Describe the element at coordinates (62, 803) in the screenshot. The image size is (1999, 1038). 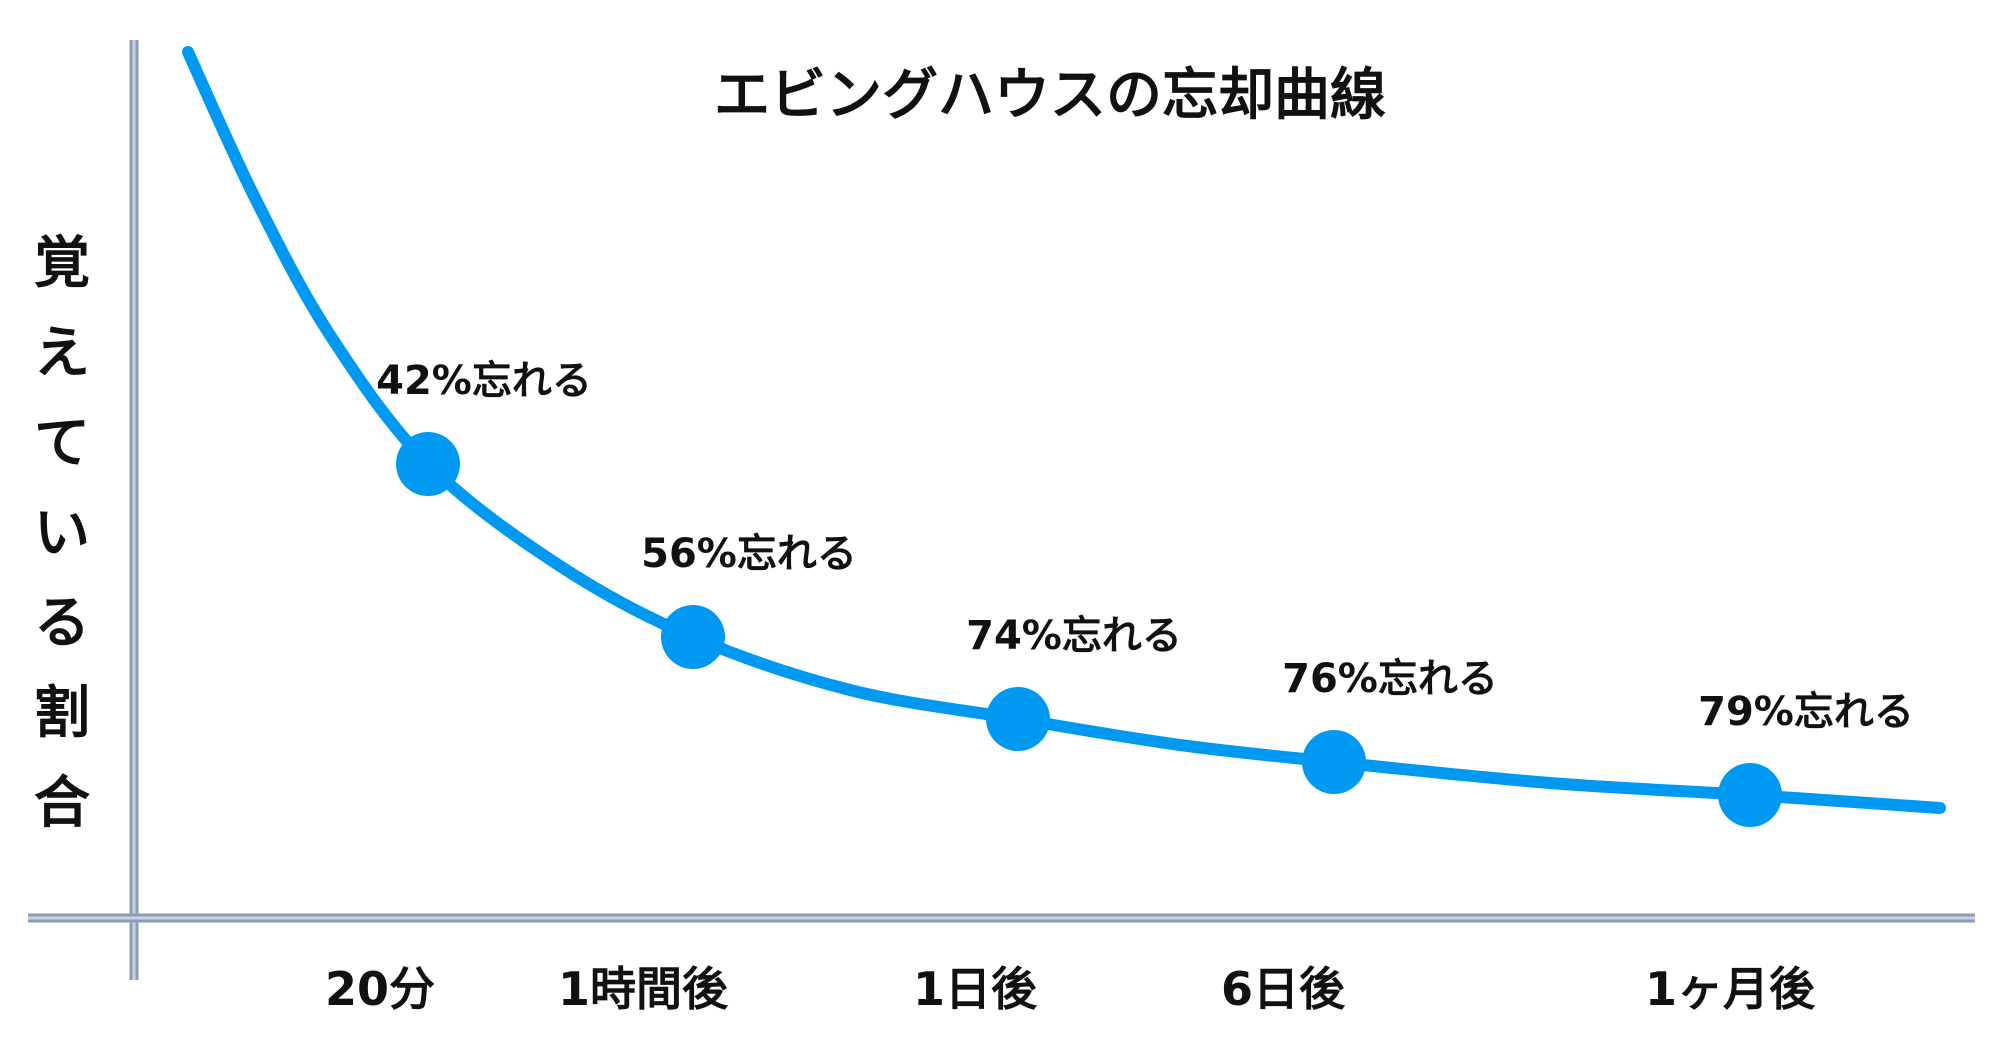
I see `y-axis-label-char: 合` at that location.